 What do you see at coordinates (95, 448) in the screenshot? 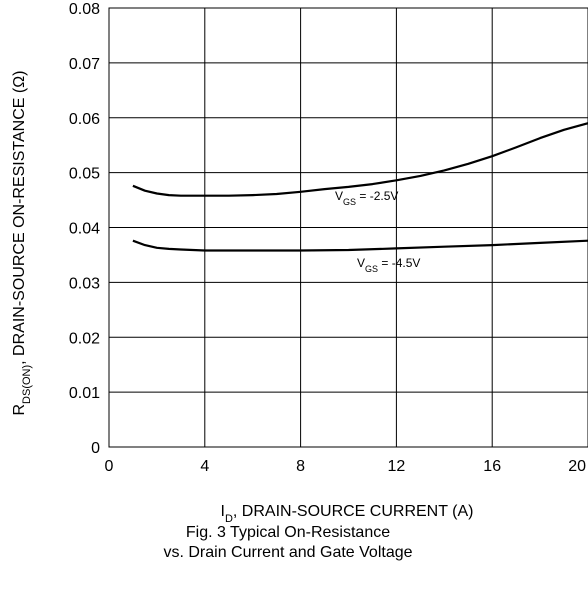
I see `y-tick-label-0: 0` at bounding box center [95, 448].